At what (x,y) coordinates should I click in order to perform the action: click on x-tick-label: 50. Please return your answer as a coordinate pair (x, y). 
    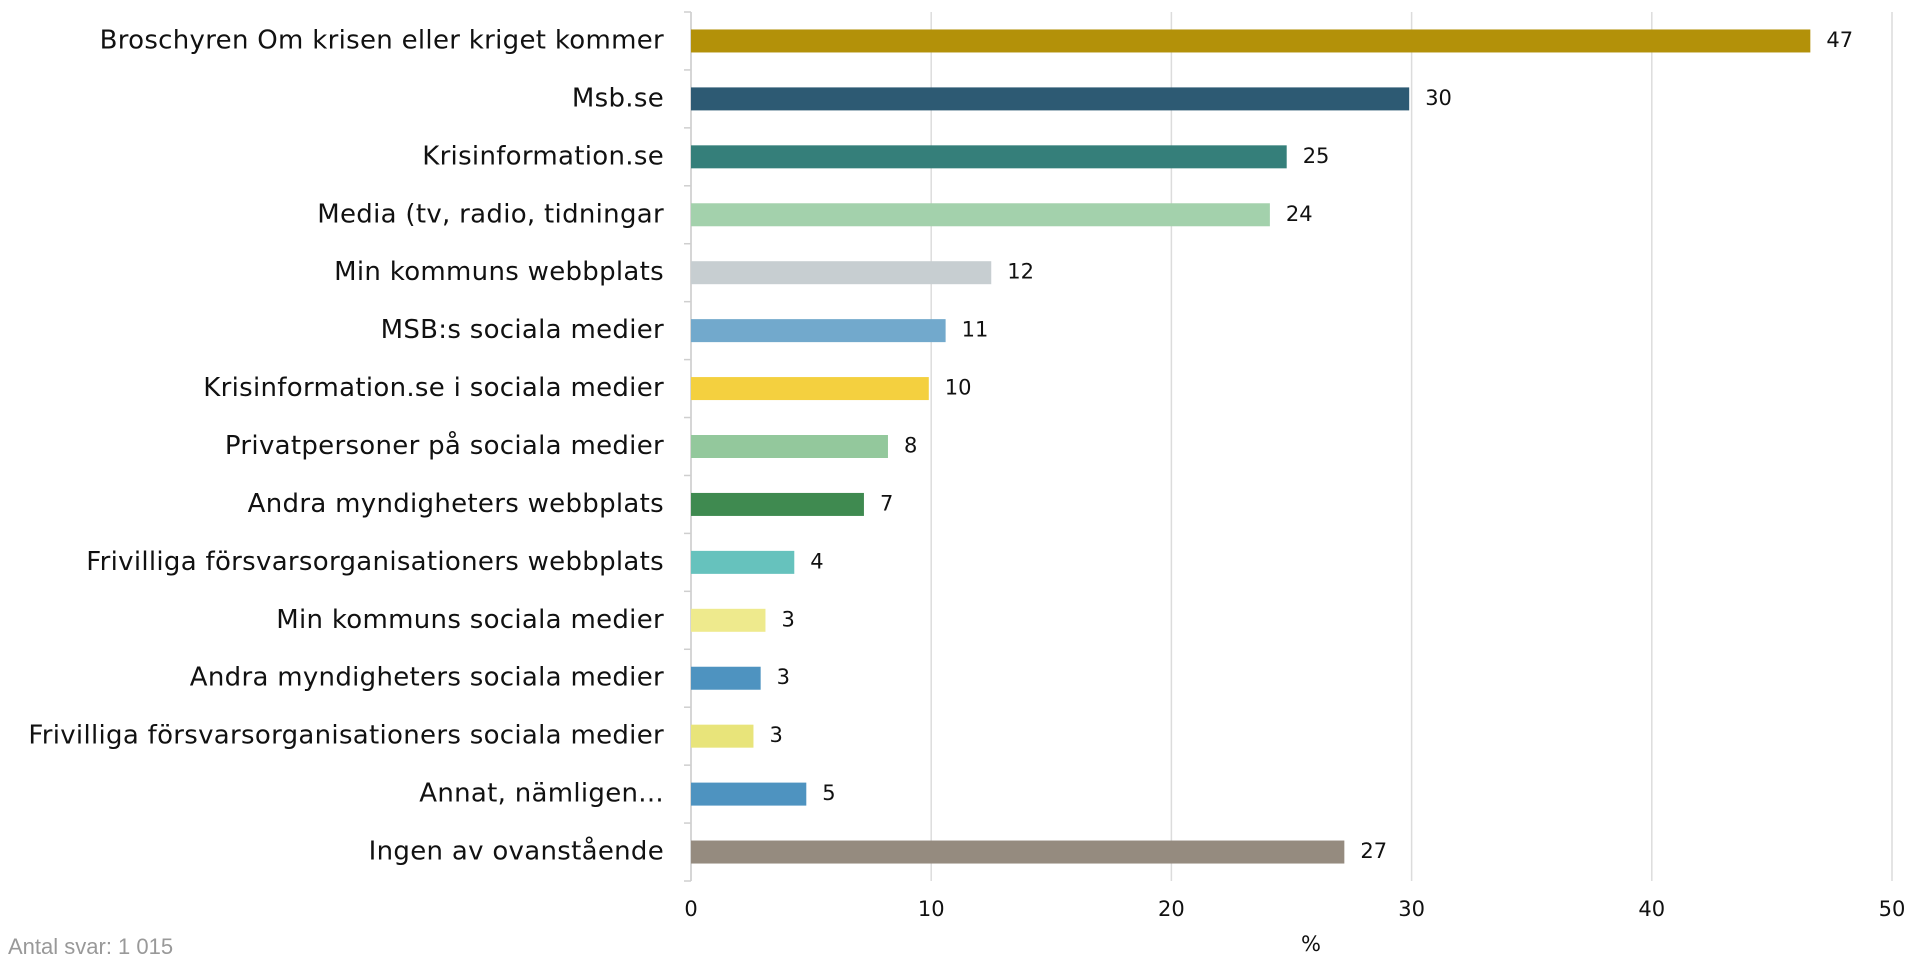
    Looking at the image, I should click on (1892, 909).